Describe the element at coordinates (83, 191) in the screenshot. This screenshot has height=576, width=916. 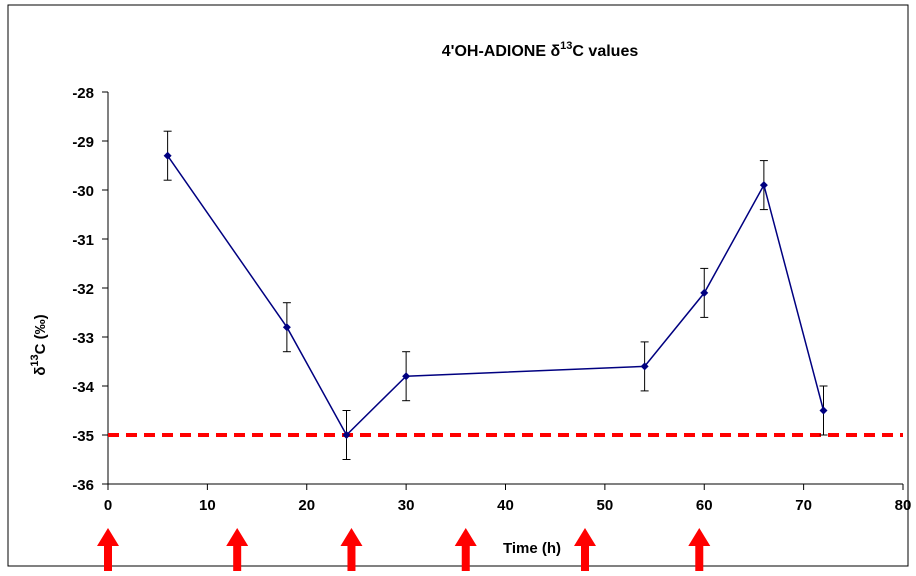
I see `y-tick-label: -30` at that location.